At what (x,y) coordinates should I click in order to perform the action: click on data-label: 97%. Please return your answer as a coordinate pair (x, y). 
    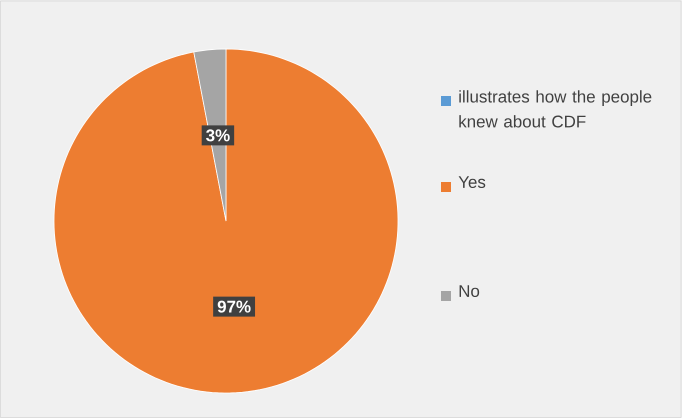
    Looking at the image, I should click on (234, 306).